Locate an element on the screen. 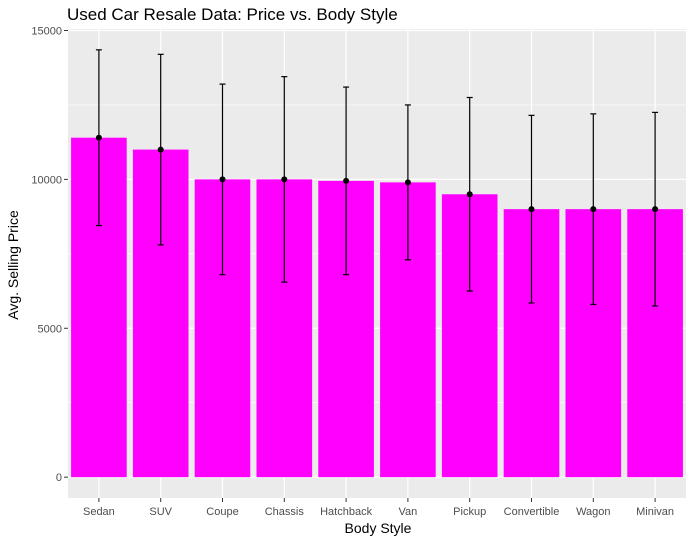 This screenshot has width=696, height=543. x-tick-label: Minivan is located at coordinates (655, 512).